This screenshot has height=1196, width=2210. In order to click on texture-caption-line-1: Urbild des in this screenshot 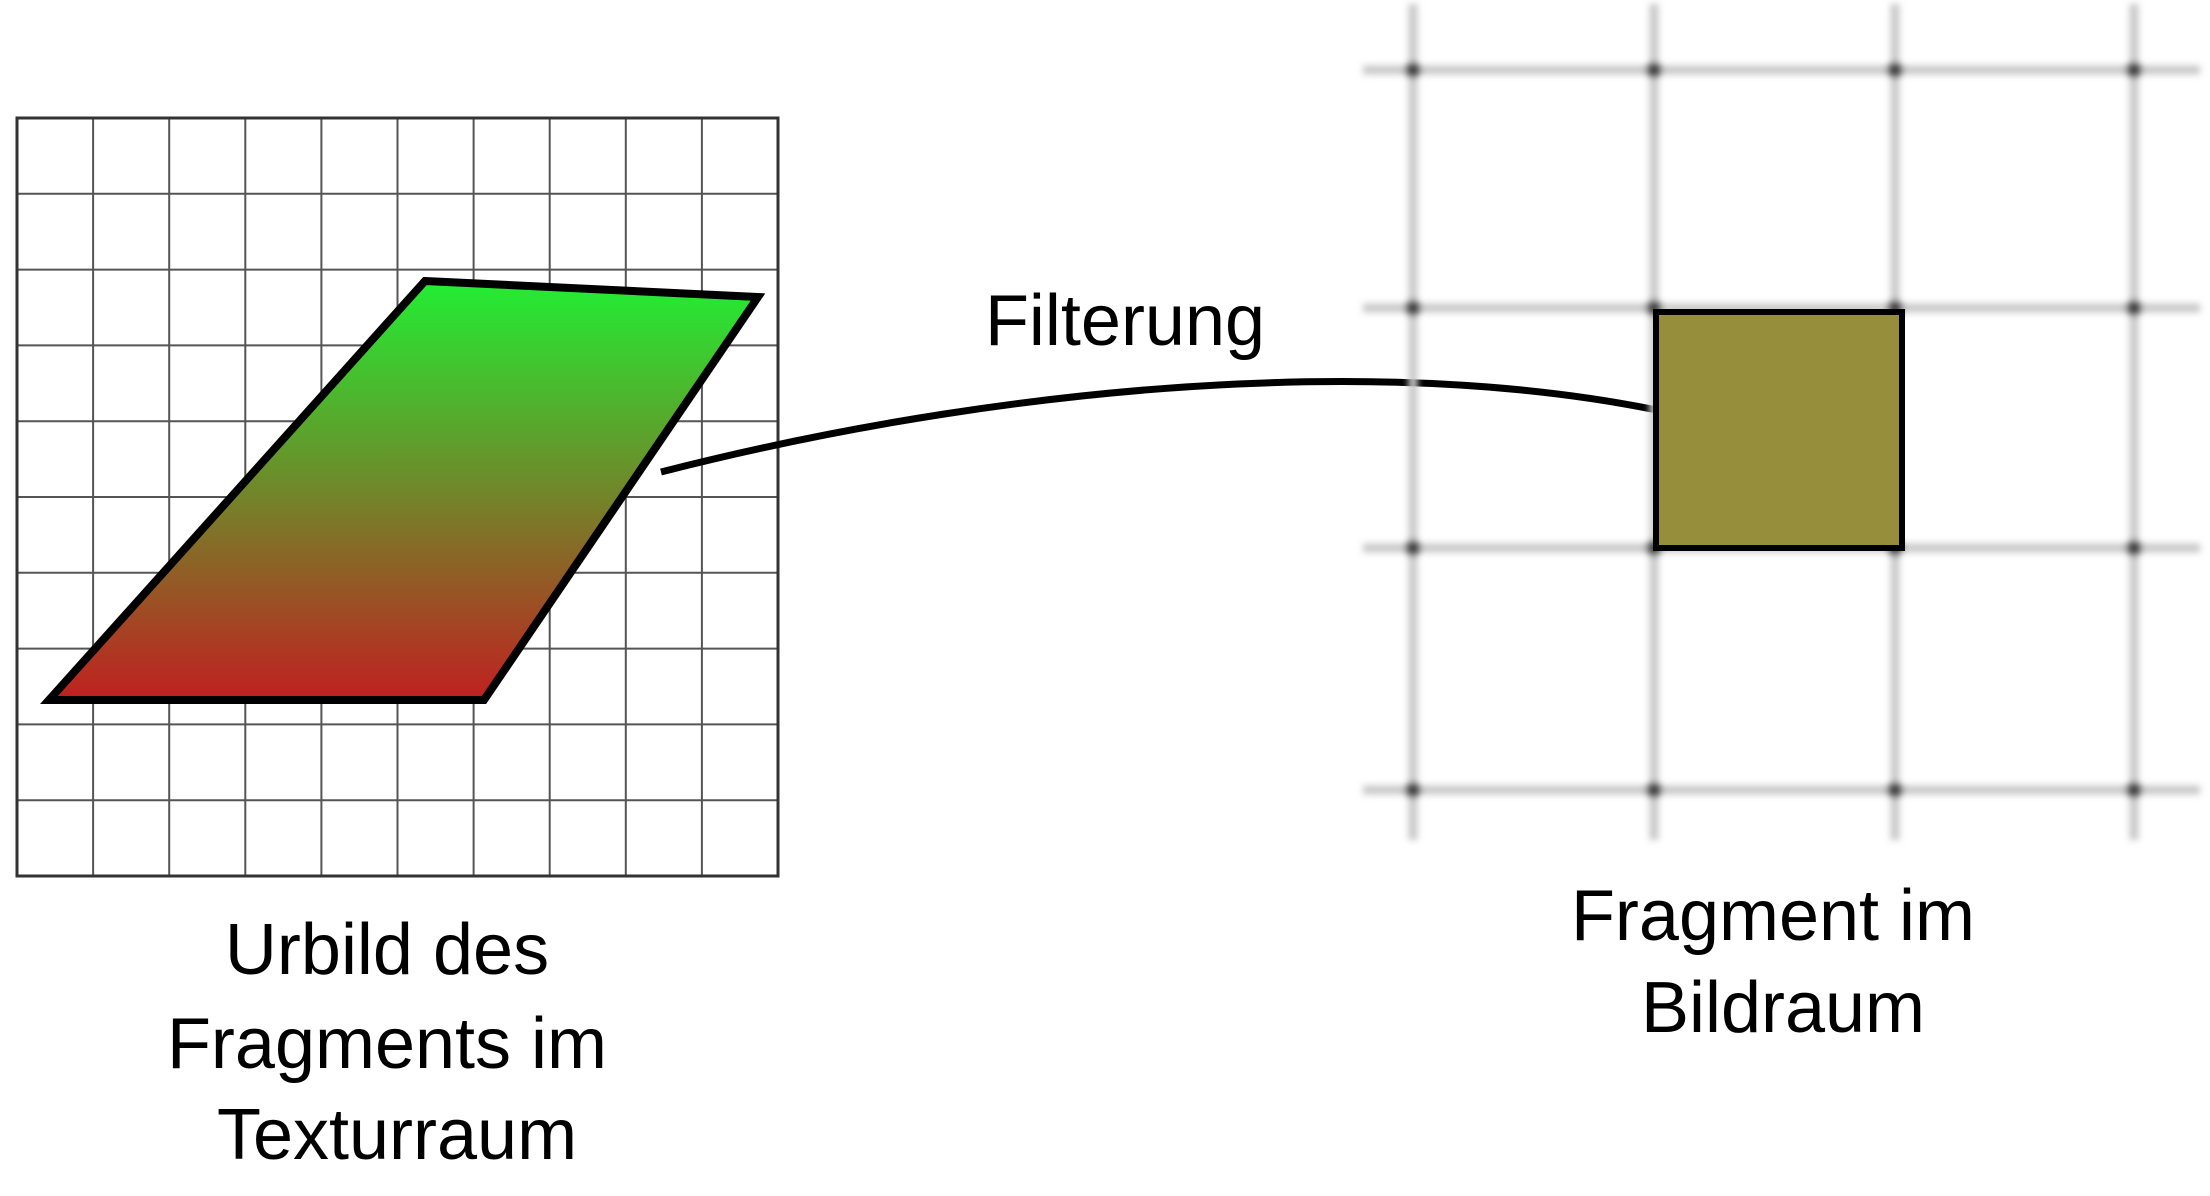, I will do `click(387, 950)`.